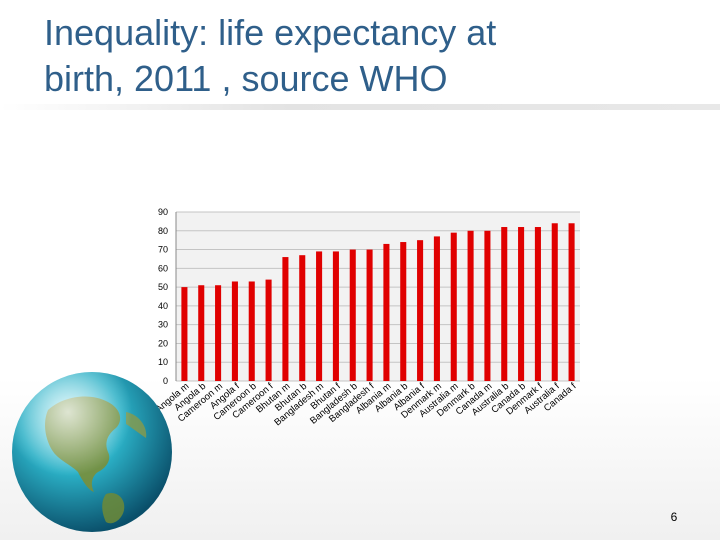 This screenshot has height=540, width=720. I want to click on globe-icon, so click(92, 452).